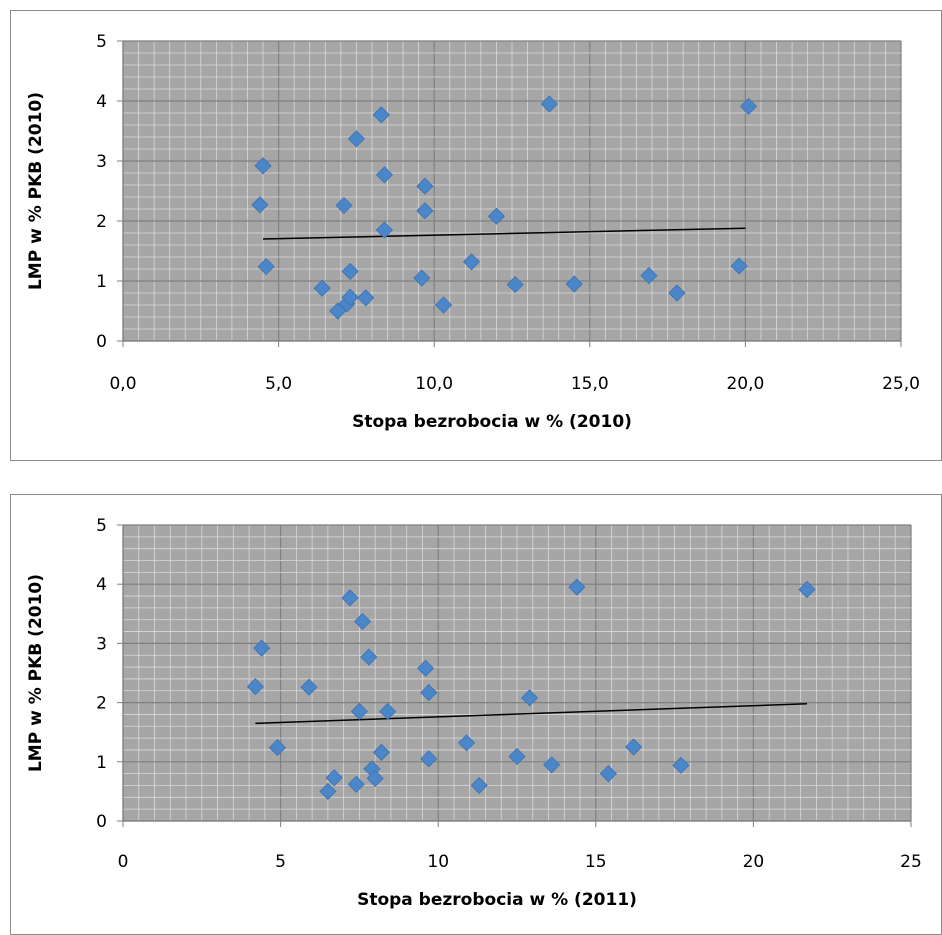 This screenshot has height=935, width=942. What do you see at coordinates (434, 384) in the screenshot?
I see `x-tick-label: 10,0` at bounding box center [434, 384].